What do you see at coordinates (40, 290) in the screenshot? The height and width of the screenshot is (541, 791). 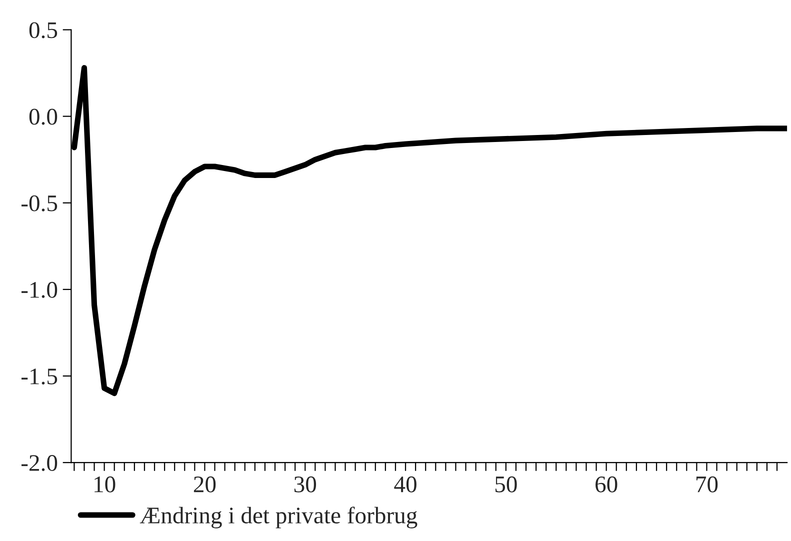 I see `y-tick-label: -1.0` at bounding box center [40, 290].